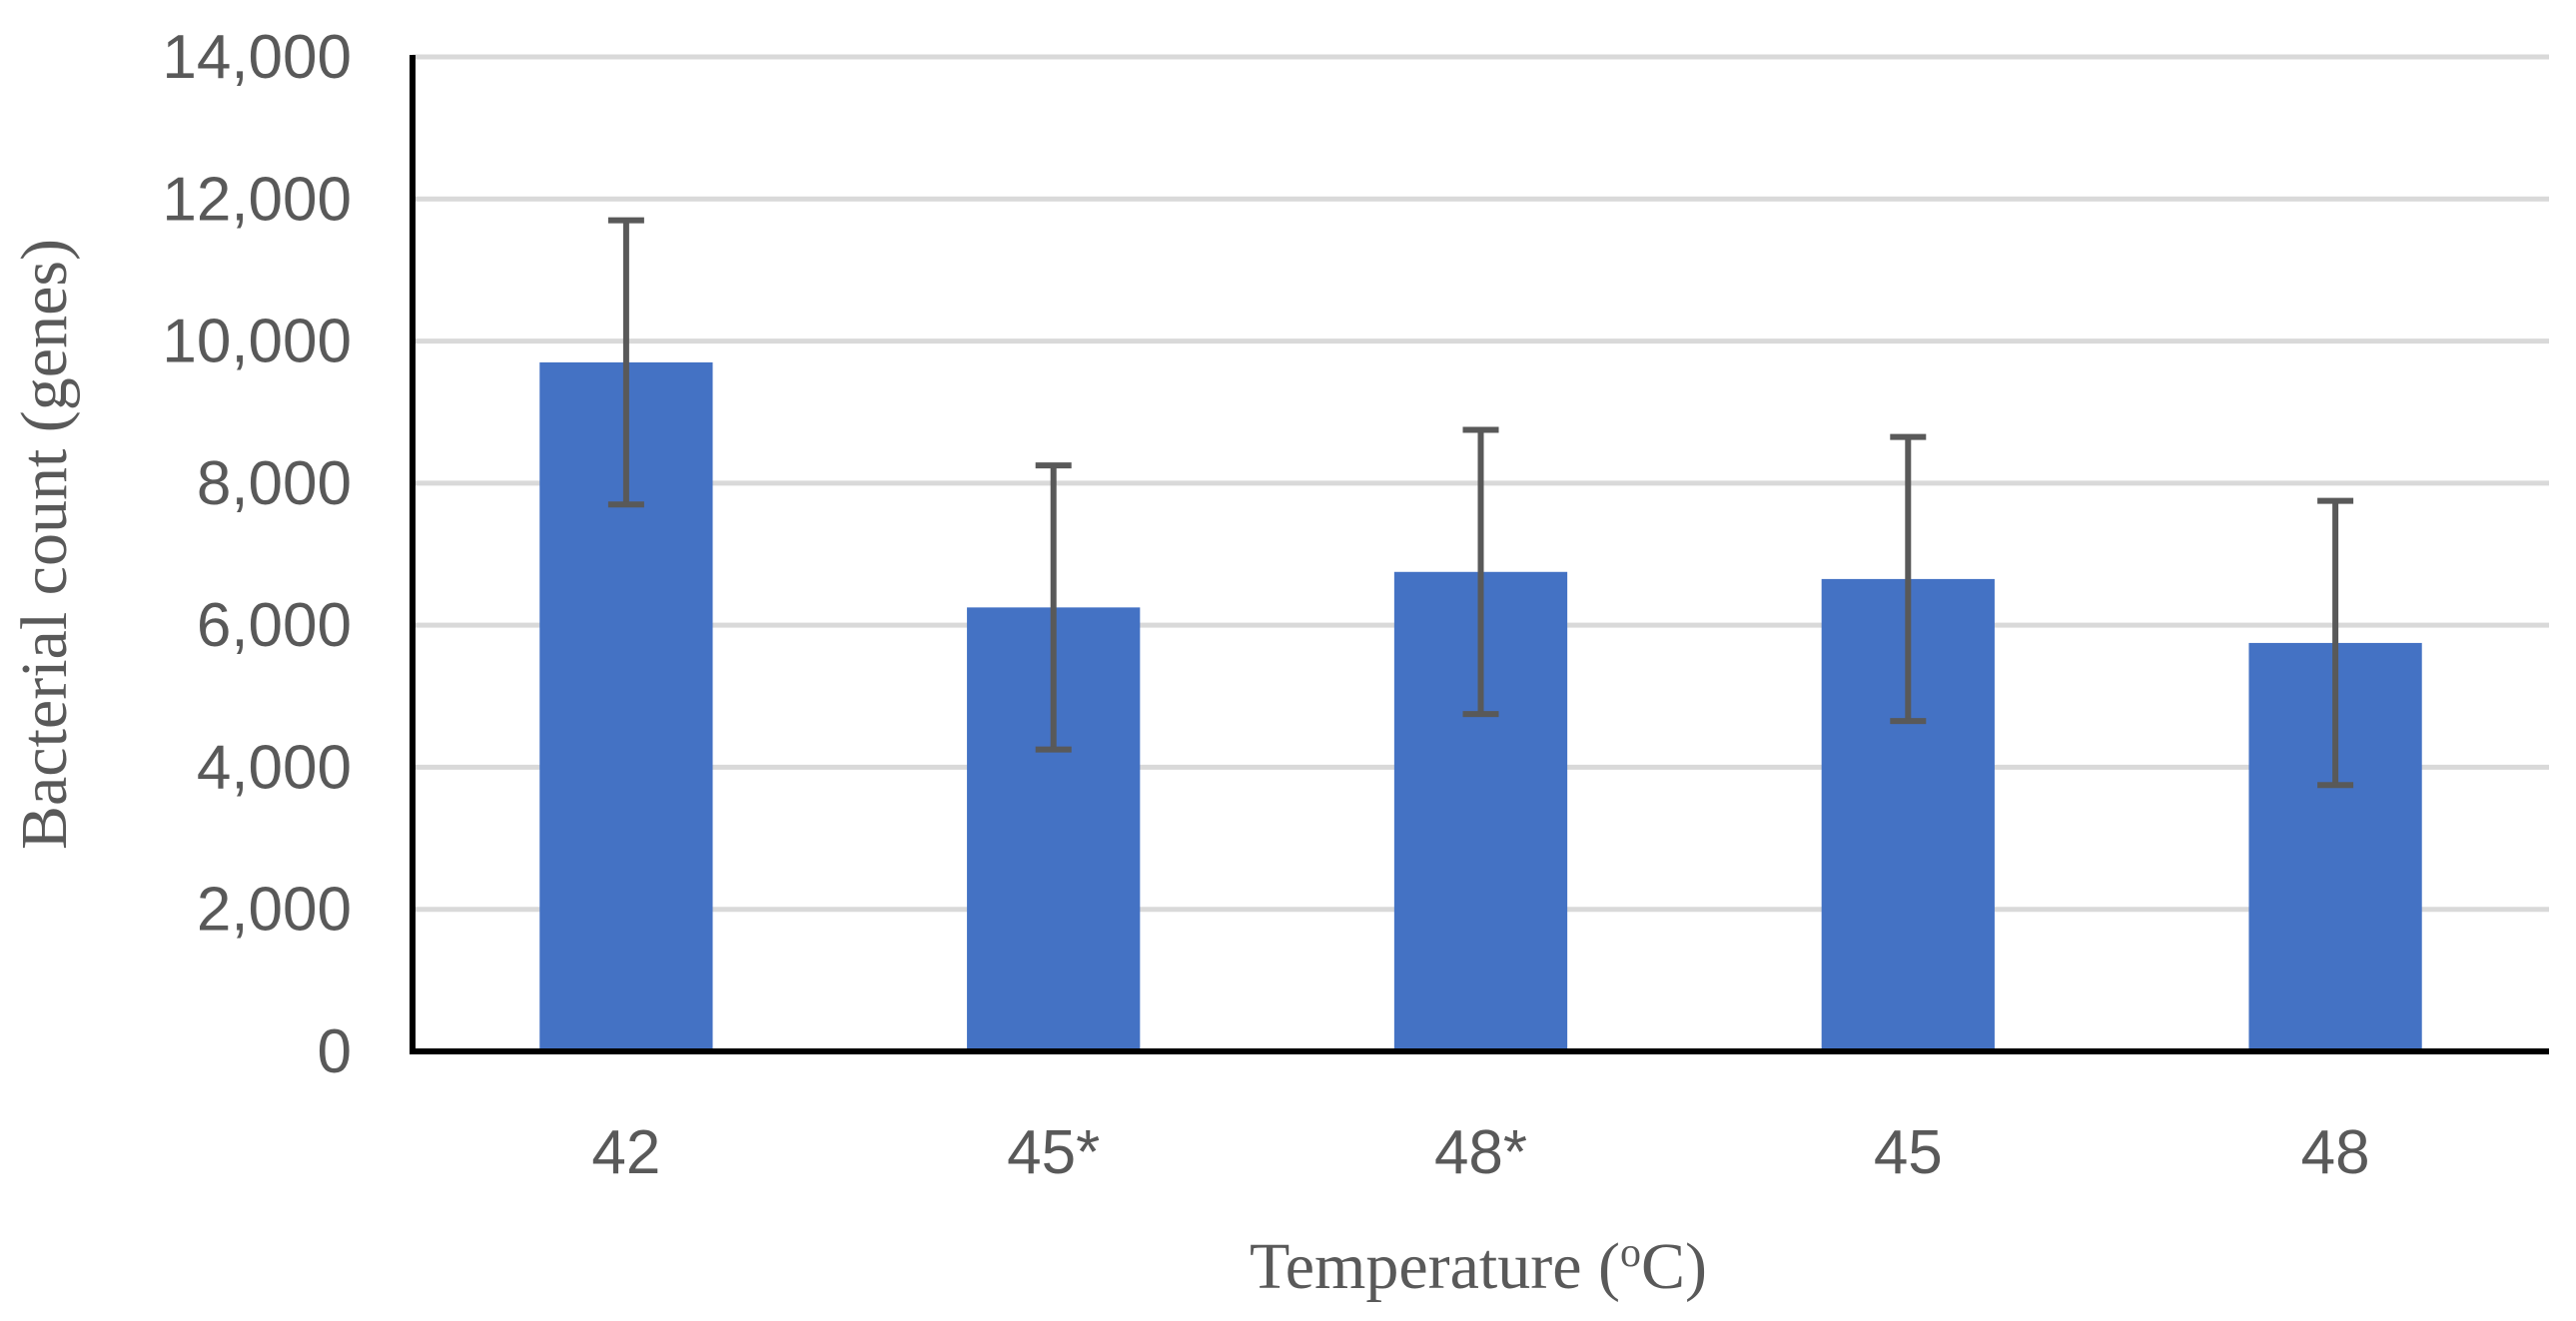 This screenshot has width=2576, height=1321. Describe the element at coordinates (274, 767) in the screenshot. I see `y-tick-label-4000: 4,000` at that location.